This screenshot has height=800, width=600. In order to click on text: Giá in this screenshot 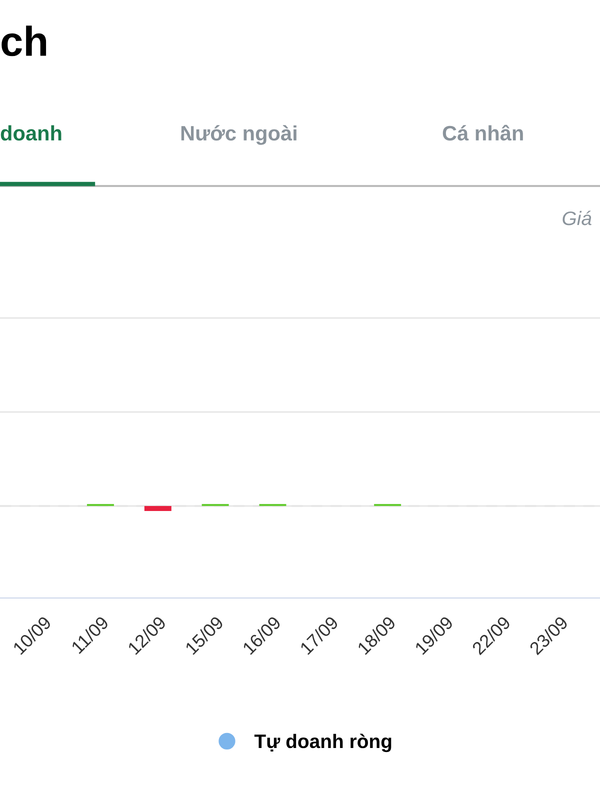, I will do `click(577, 218)`.